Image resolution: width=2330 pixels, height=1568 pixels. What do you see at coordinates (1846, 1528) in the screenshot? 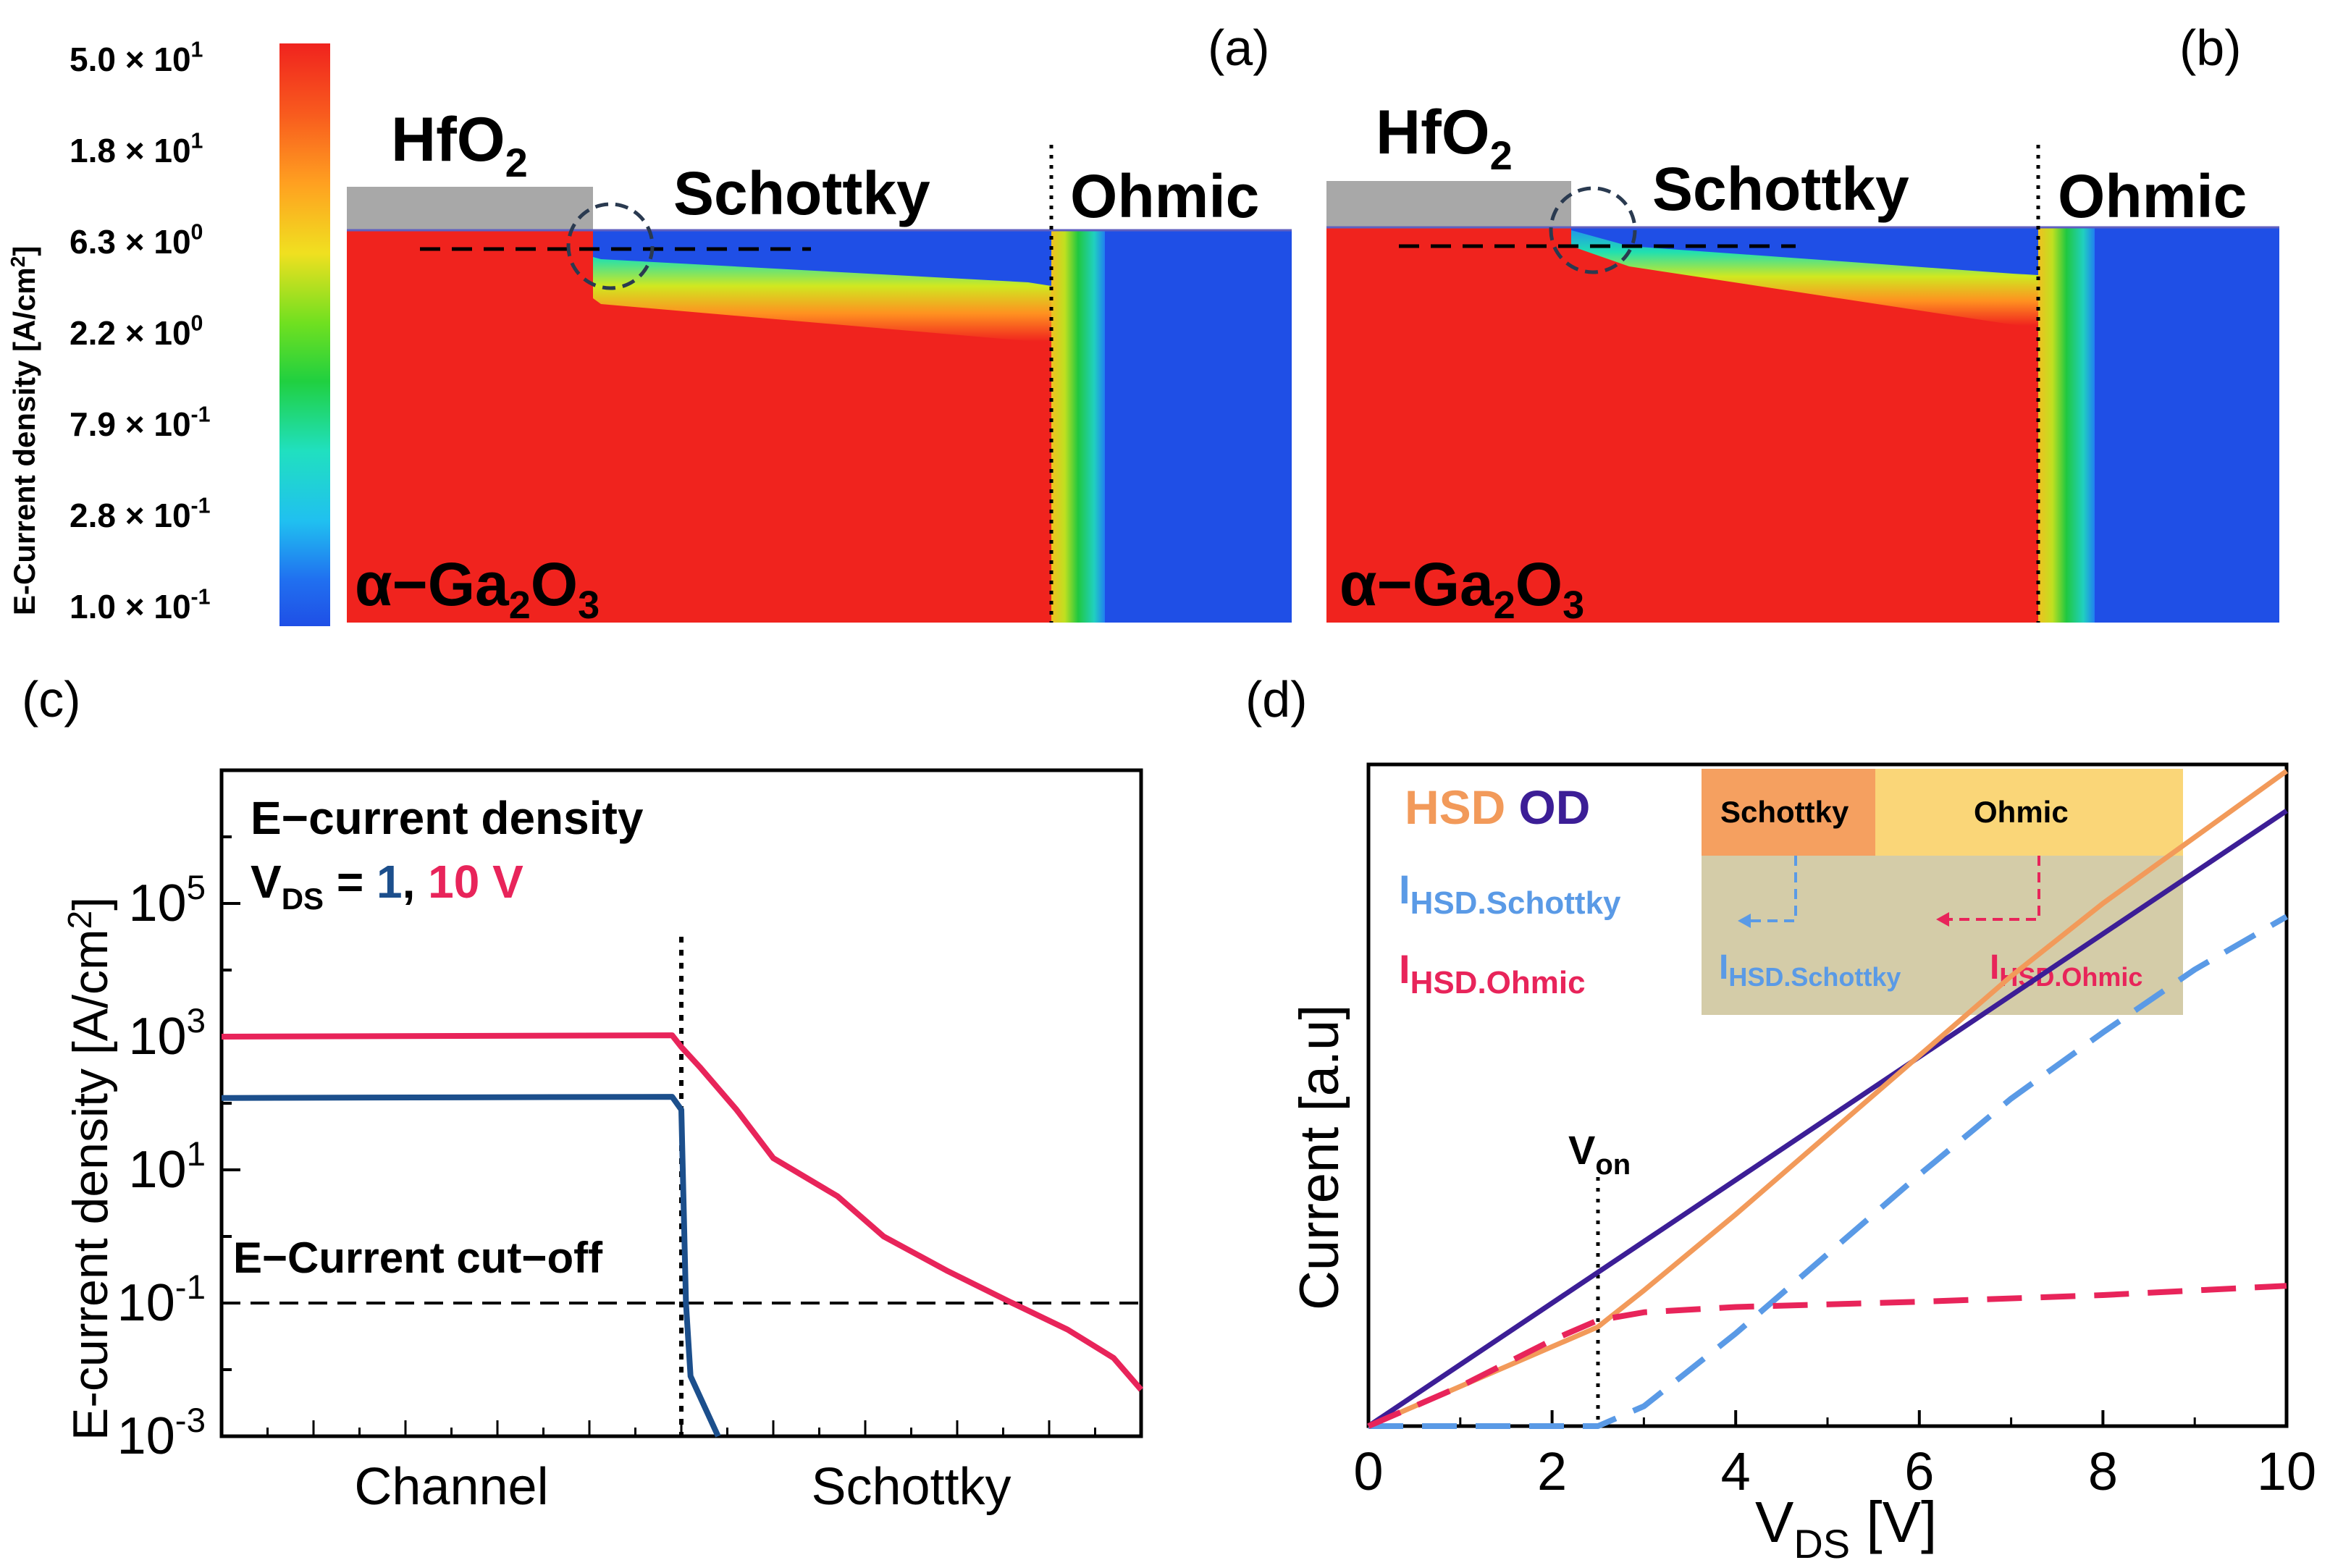
I see `chart-d-xlabel: VDS [V]` at bounding box center [1846, 1528].